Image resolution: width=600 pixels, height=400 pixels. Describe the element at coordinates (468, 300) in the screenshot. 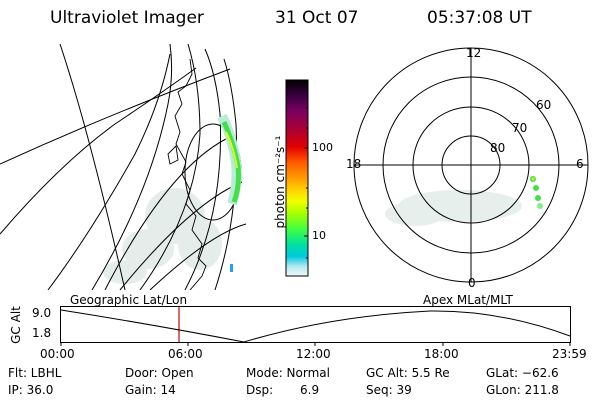

I see `timeline-right-title: Apex MLat/MLT` at that location.